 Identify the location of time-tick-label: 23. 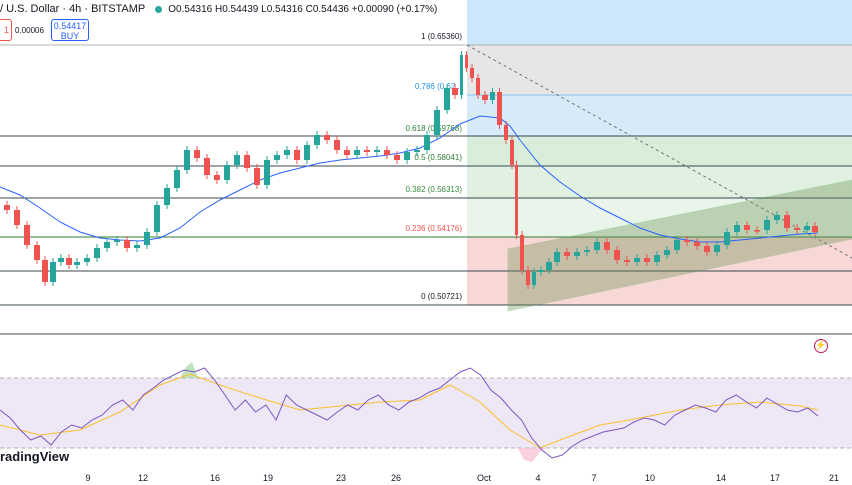
(341, 478).